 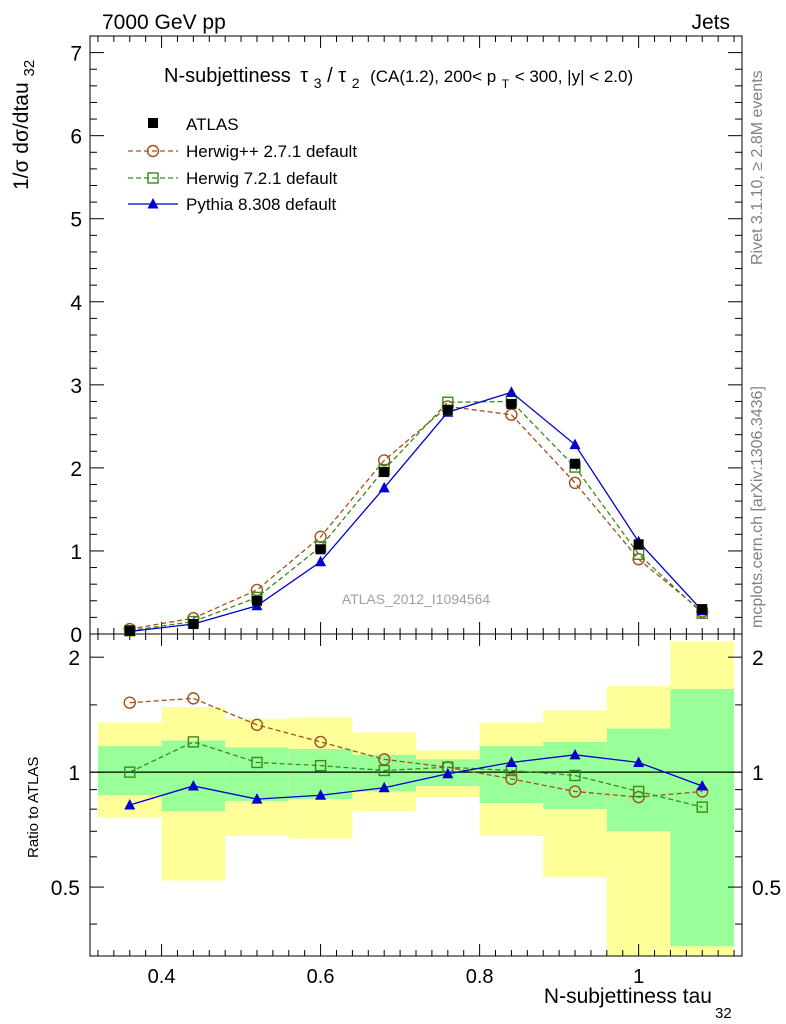 What do you see at coordinates (21, 136) in the screenshot?
I see `y-axis-label-main: 1/σ dσ/dtau` at bounding box center [21, 136].